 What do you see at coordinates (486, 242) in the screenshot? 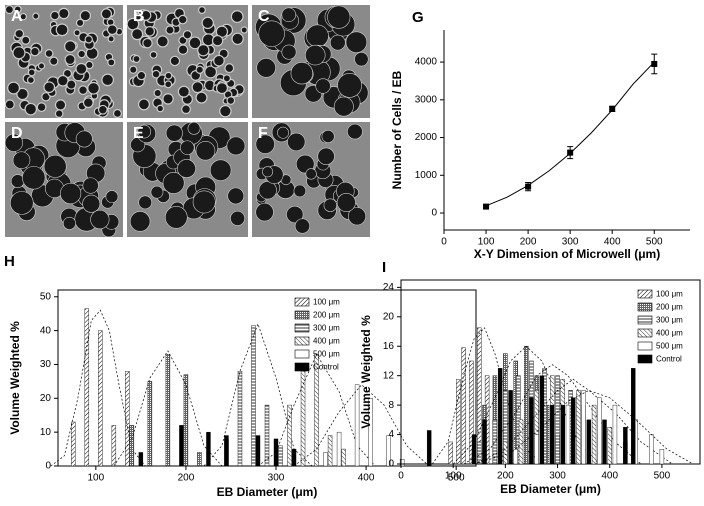
I see `x-tick-label: 100` at bounding box center [486, 242].